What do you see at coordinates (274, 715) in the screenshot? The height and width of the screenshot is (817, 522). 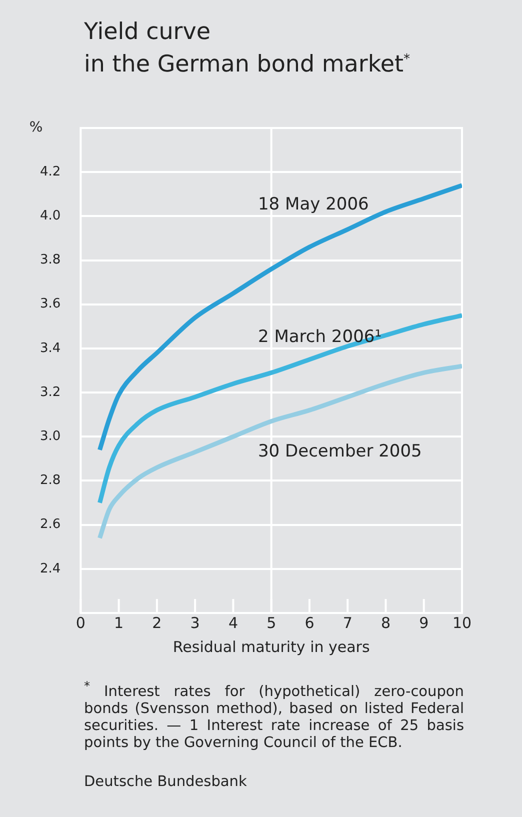 I see `text: $^{*}$ Interest rates for (hypothetical) zero-coupon bonds (Svensson method), based on listed Federal securities. — 1 Interest rate increase of 25 basis points by the Governing Council of the ECB.` at bounding box center [274, 715].